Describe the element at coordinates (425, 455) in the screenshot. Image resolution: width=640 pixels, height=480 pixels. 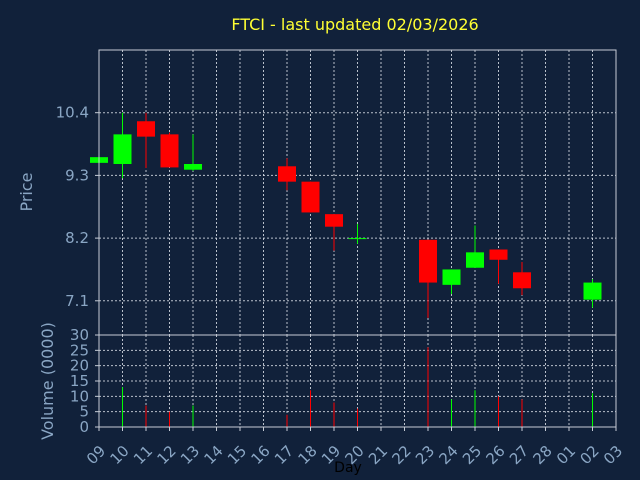
I see `x-tick-label: 23` at that location.